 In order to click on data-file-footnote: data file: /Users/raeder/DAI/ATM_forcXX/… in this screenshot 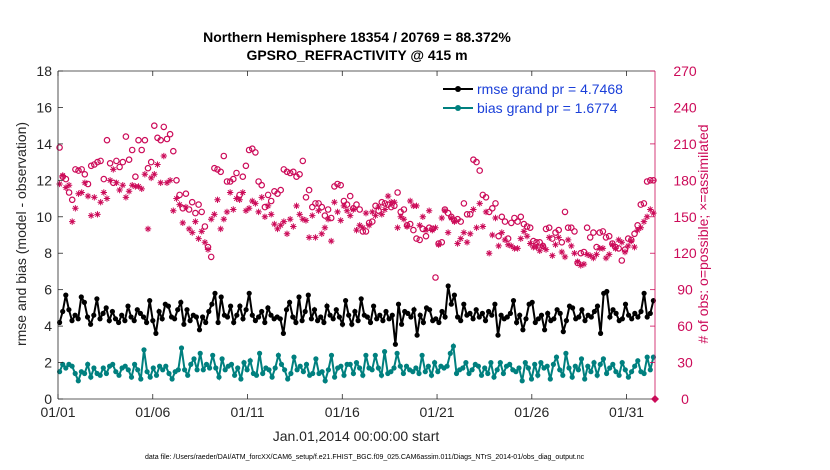, I will do `click(365, 457)`.